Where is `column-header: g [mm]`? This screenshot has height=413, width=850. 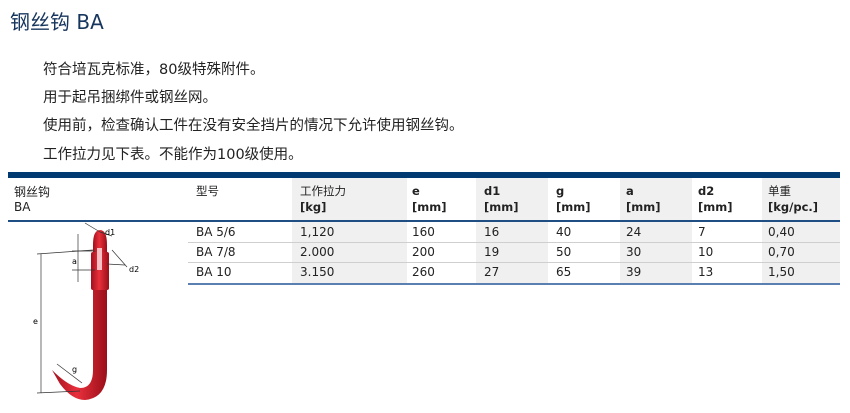 column-header: g [mm] is located at coordinates (573, 199).